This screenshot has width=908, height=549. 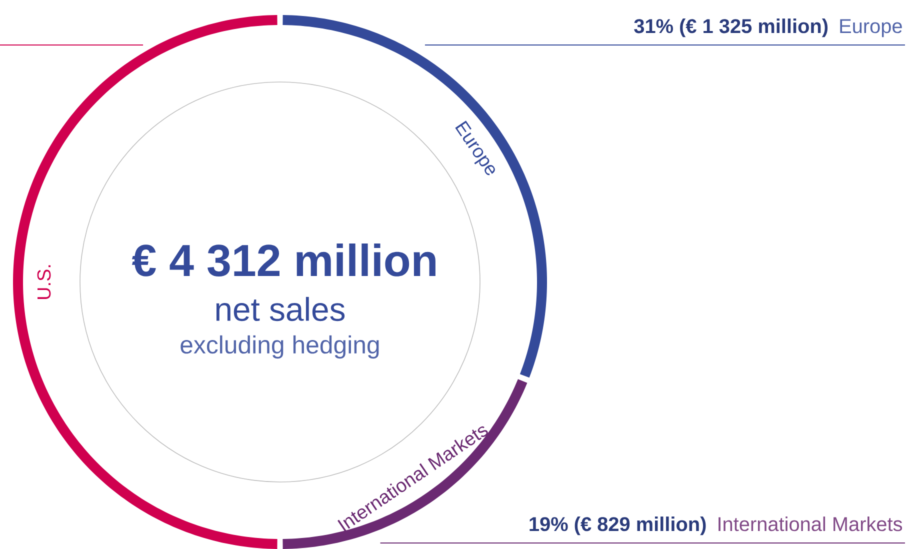 I want to click on data-label: 19% (€ 829 million), so click(x=618, y=526).